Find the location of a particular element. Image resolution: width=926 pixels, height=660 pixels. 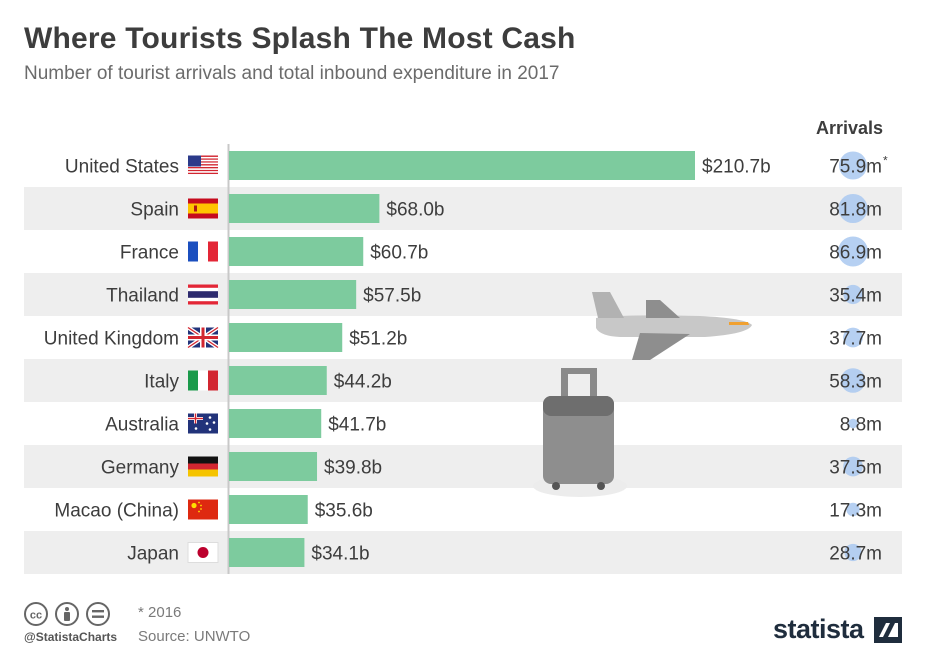

category-label: Thailand is located at coordinates (142, 296).